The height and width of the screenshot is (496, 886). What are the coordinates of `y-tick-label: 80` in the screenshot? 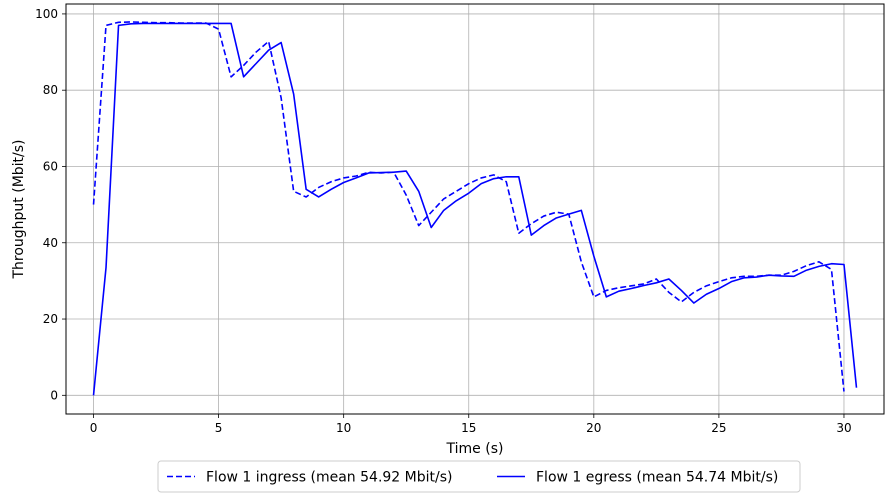 It's located at (50, 90).